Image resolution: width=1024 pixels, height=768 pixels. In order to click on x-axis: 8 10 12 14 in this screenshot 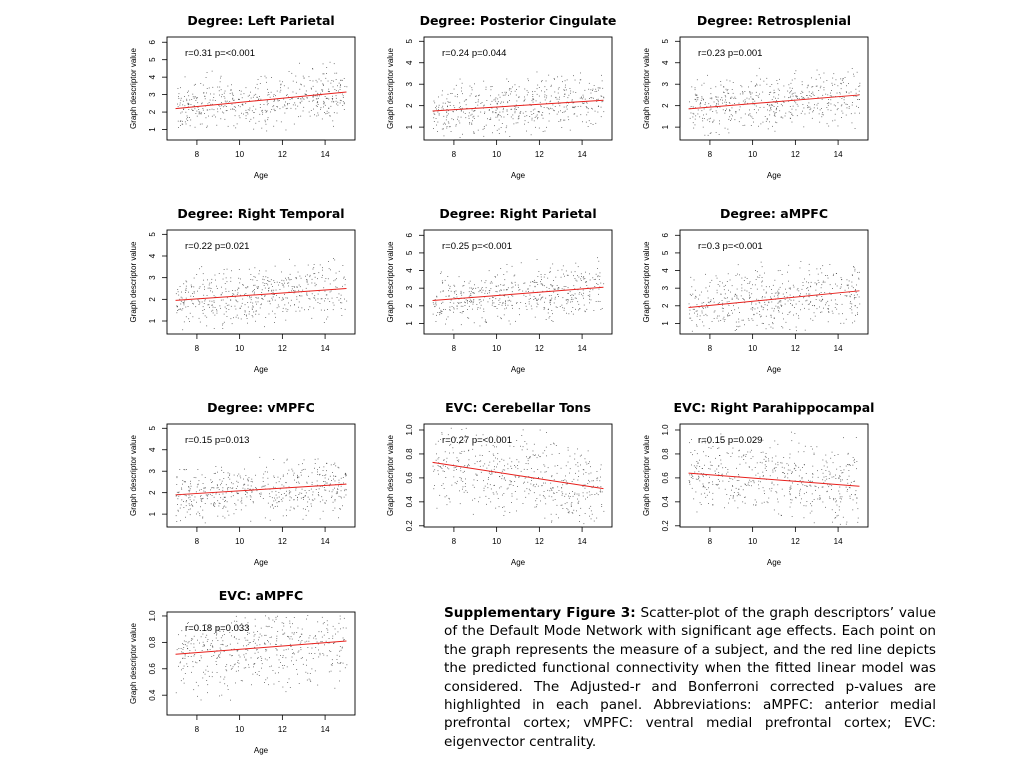, I will do `click(775, 536)`.